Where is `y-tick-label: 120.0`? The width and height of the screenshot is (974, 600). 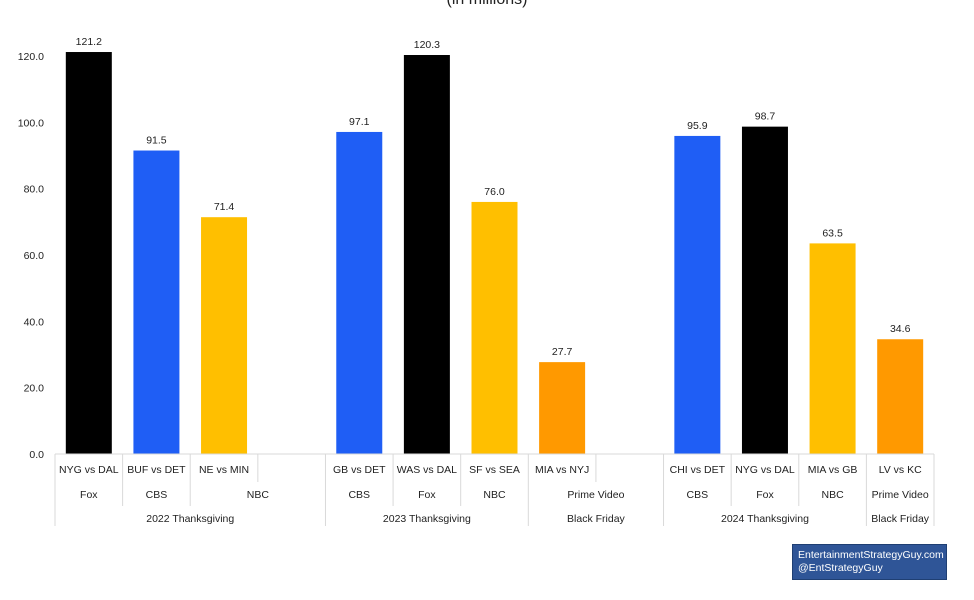
y-tick-label: 120.0 is located at coordinates (31, 57).